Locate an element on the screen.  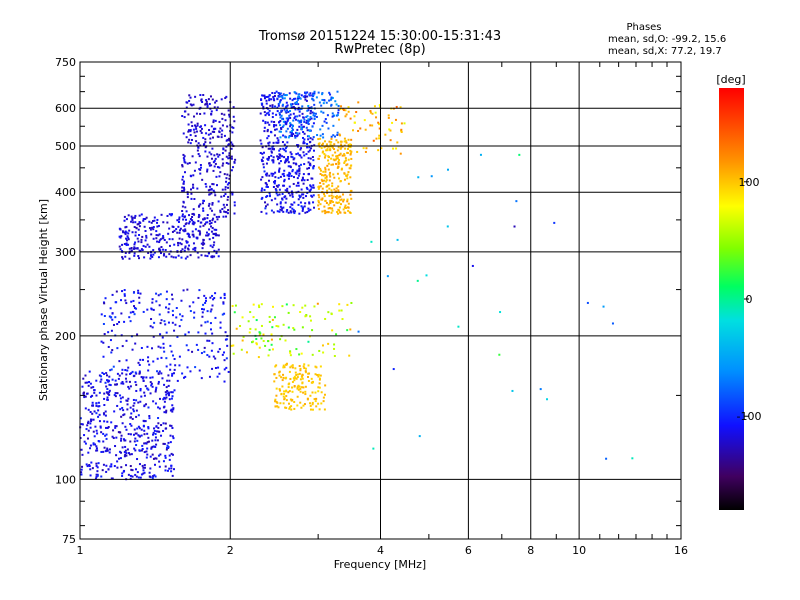
colorbar is located at coordinates (731, 299).